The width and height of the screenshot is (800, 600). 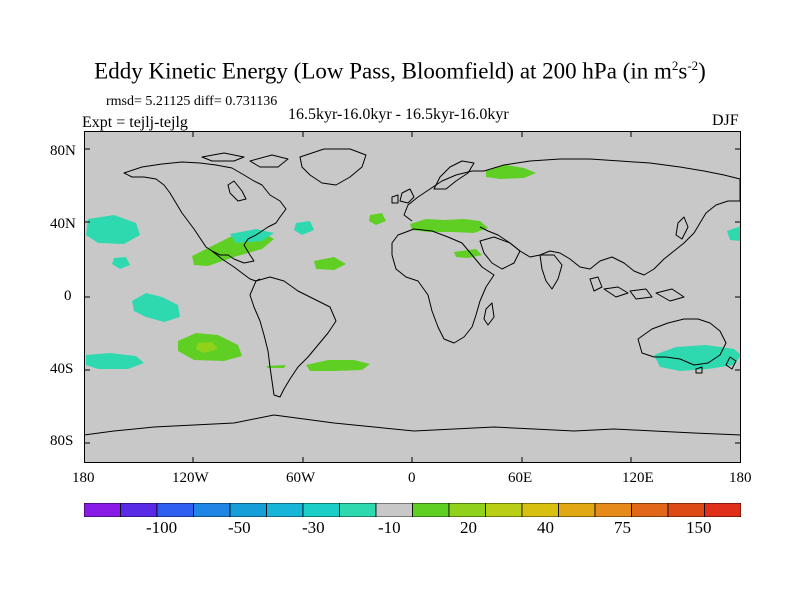 I want to click on coast-madagascar, so click(x=489, y=314).